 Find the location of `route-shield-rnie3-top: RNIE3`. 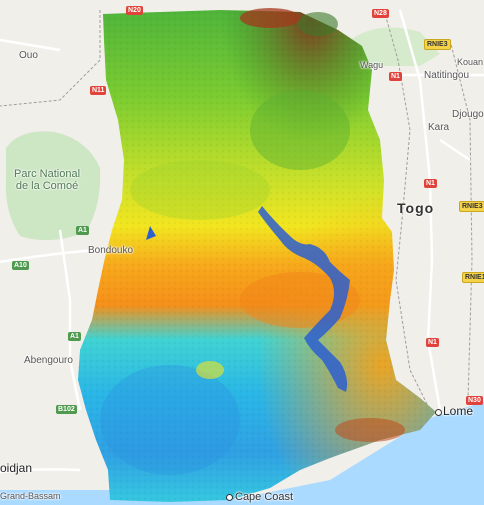

route-shield-rnie3-top: RNIE3 is located at coordinates (437, 44).